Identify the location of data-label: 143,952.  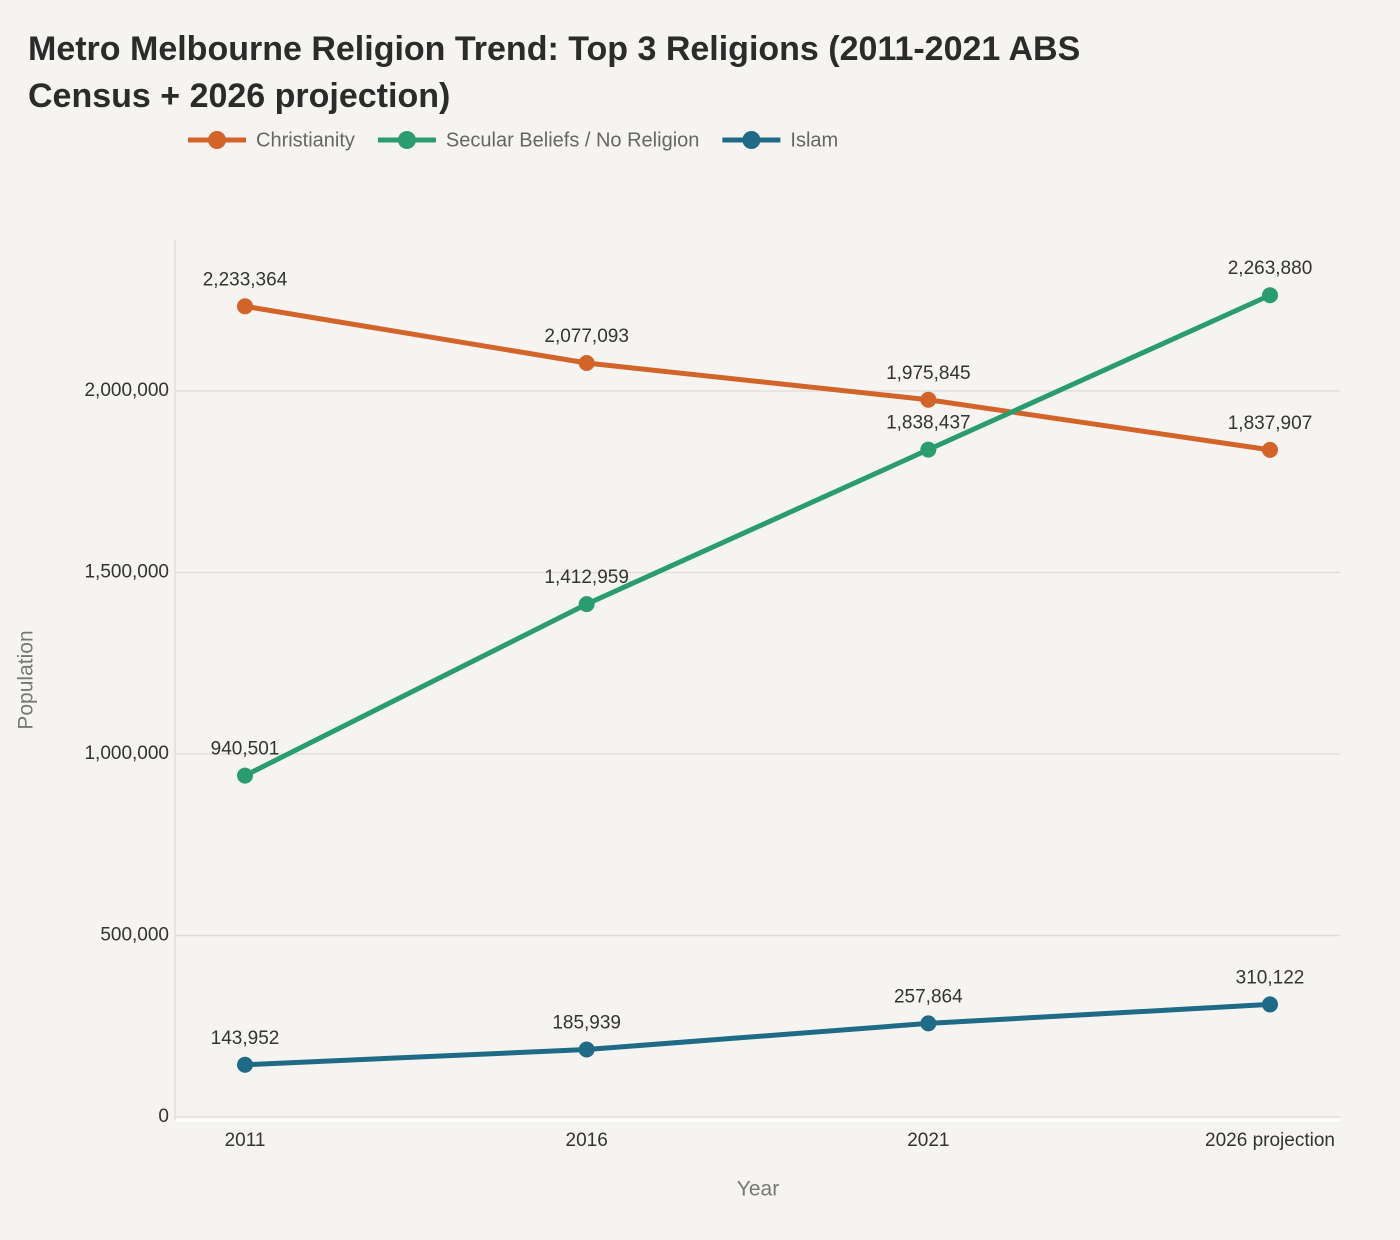
(245, 1038).